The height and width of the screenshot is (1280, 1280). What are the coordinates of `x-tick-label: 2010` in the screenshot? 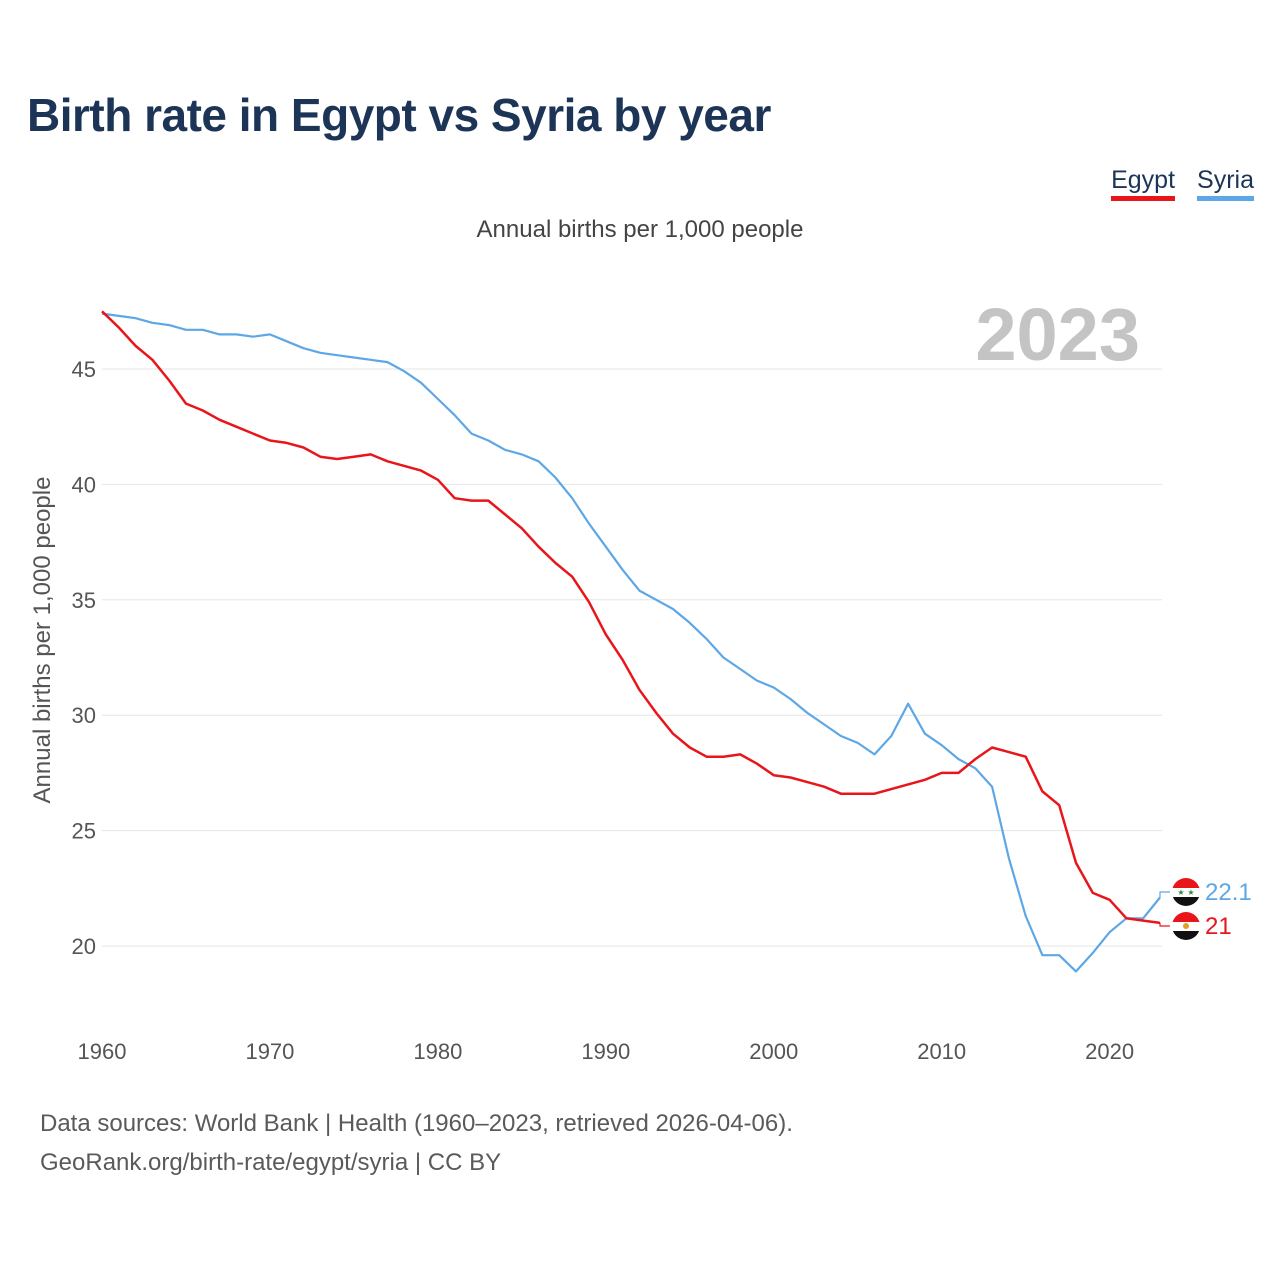 It's located at (941, 1051).